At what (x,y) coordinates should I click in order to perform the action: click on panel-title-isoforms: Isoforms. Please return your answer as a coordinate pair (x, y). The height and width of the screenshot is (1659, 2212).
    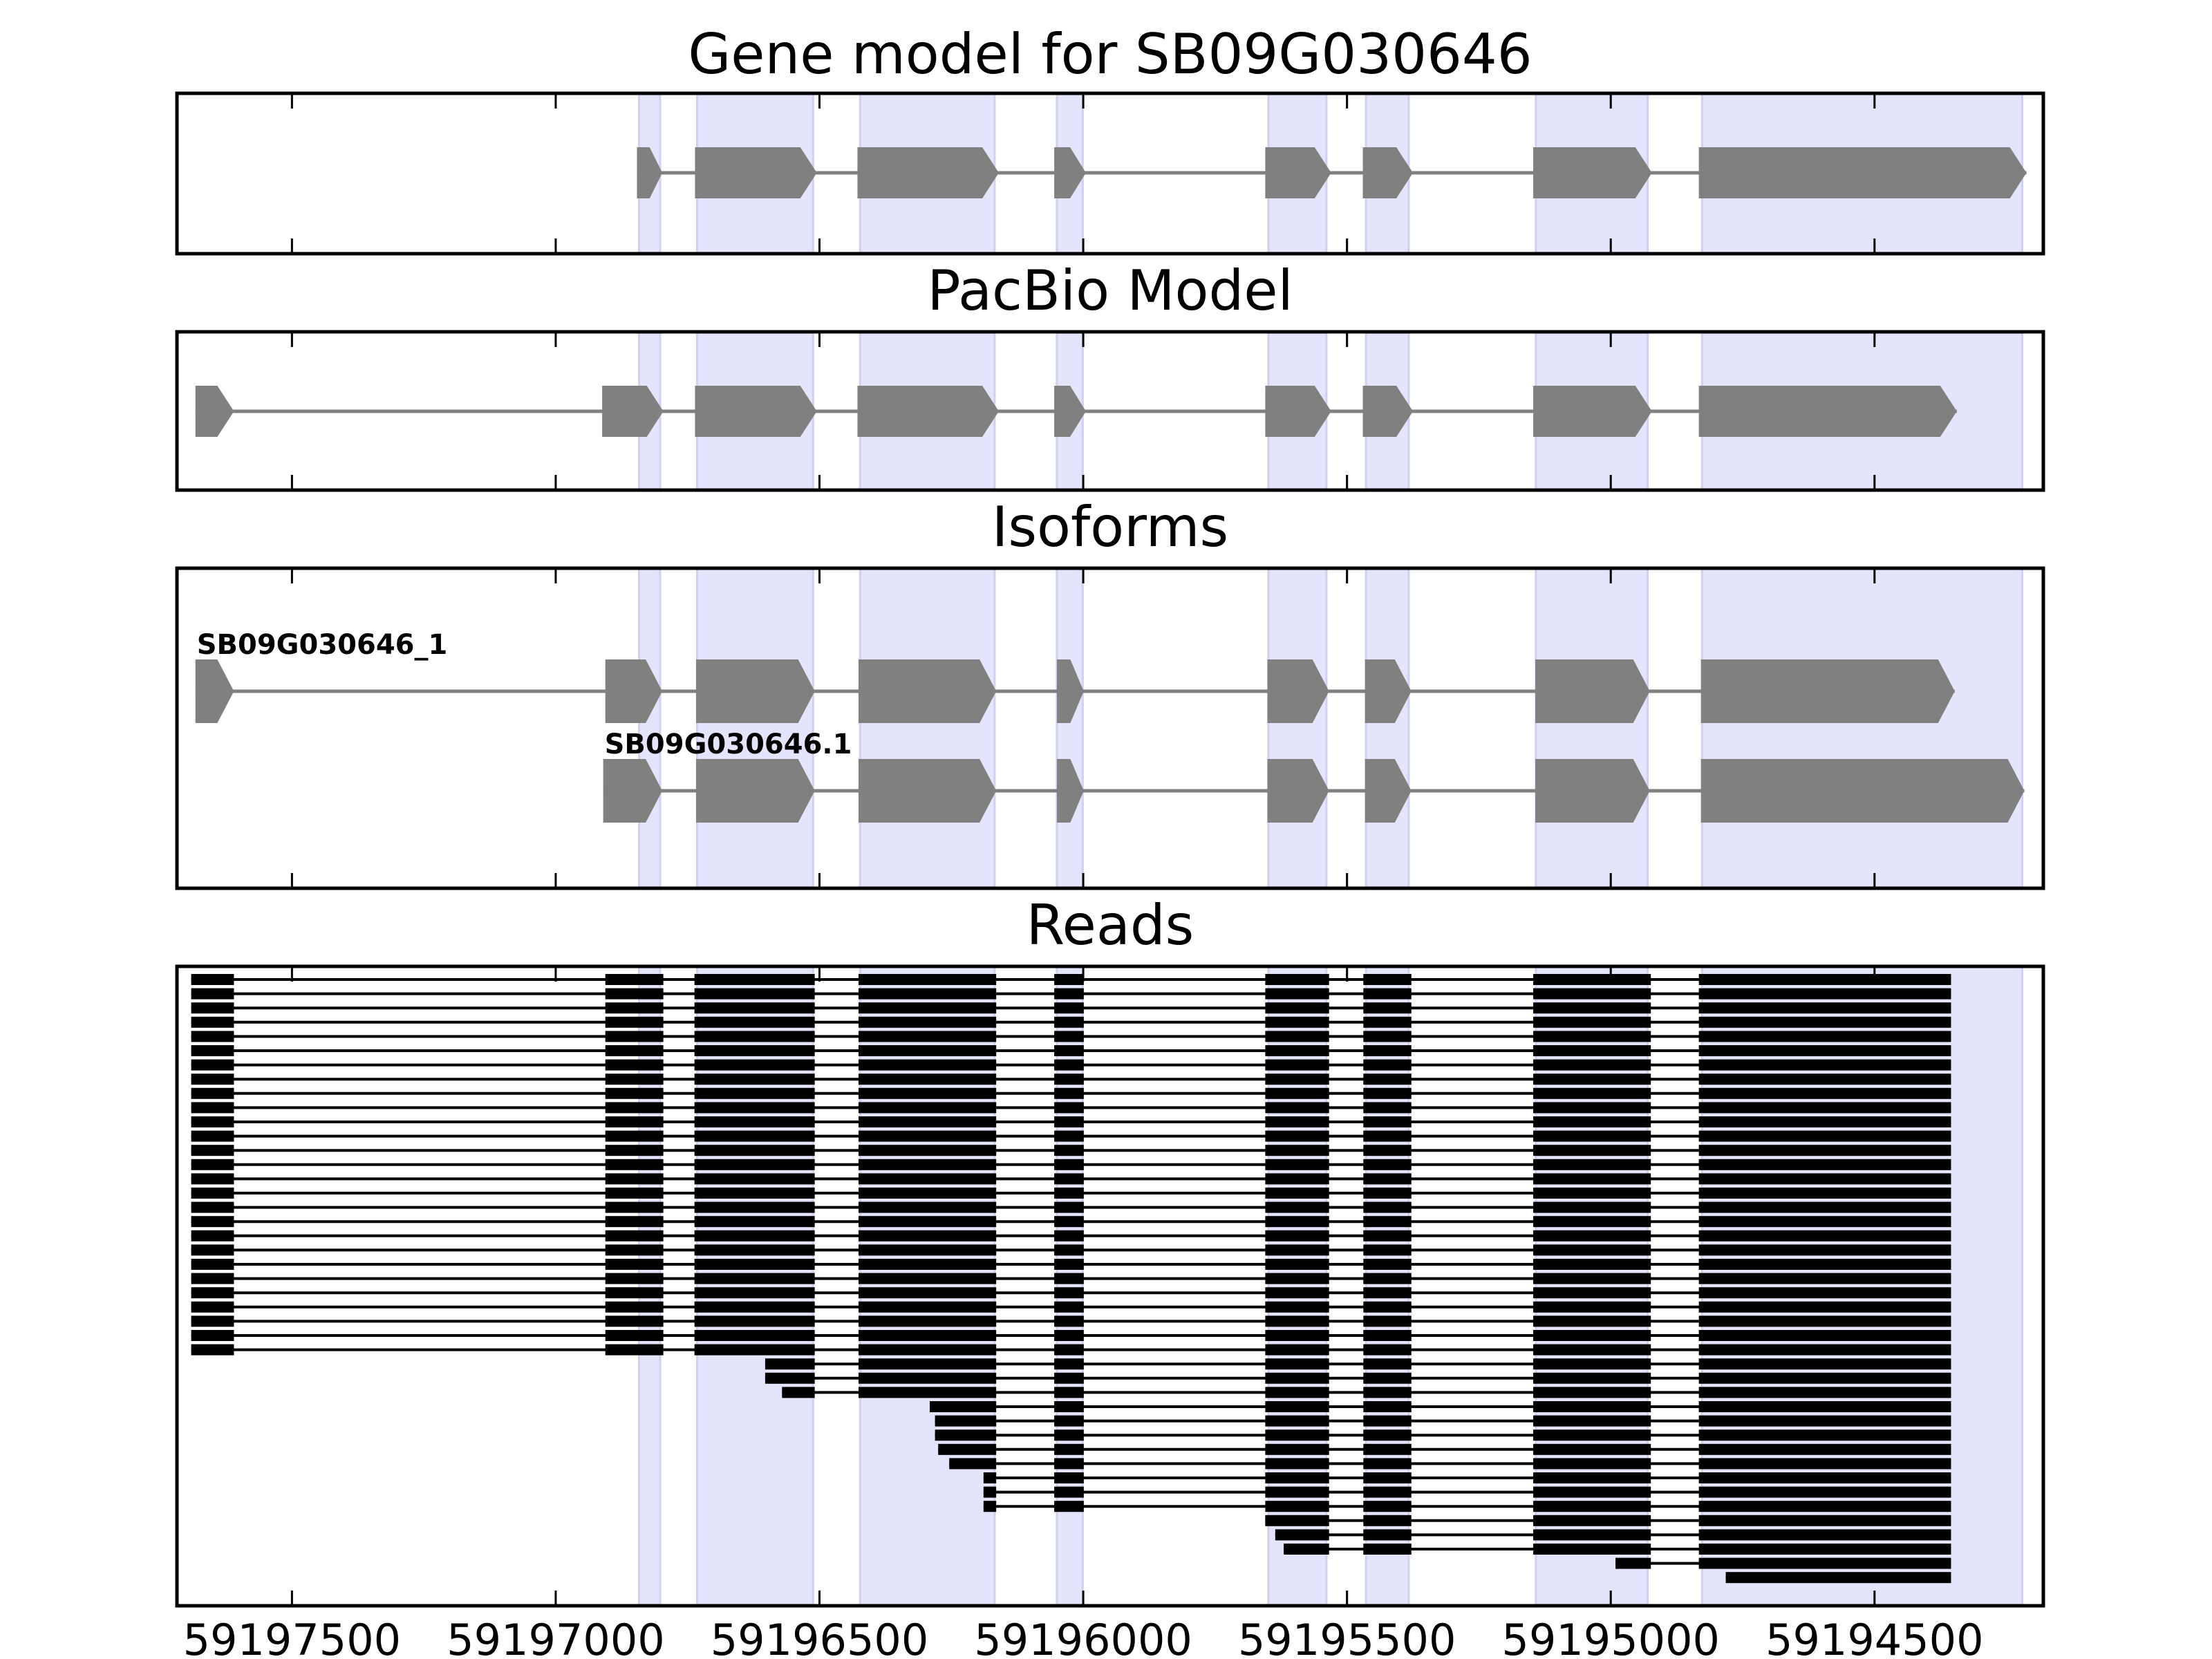
    Looking at the image, I should click on (1110, 527).